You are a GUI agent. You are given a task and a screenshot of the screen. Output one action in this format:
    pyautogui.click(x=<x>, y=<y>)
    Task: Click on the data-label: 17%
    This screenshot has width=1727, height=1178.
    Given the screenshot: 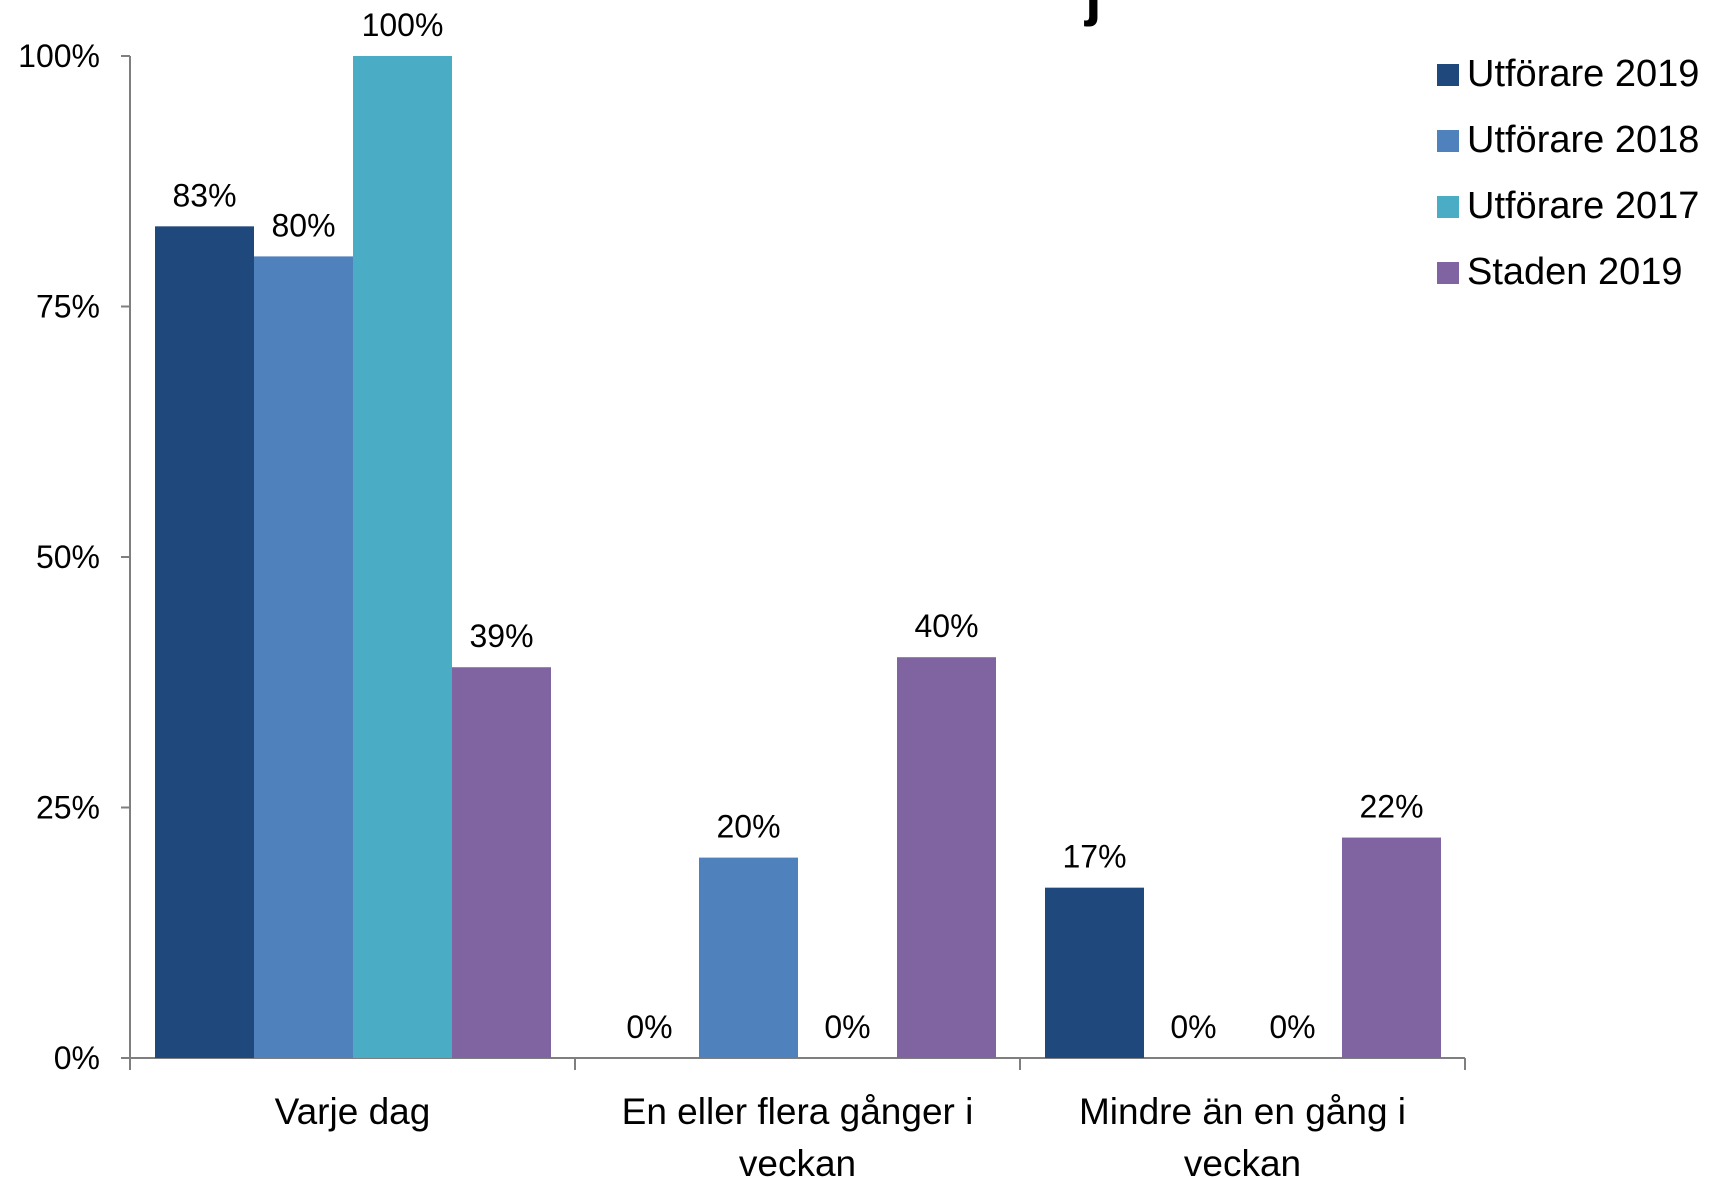 What is the action you would take?
    pyautogui.click(x=1094, y=857)
    